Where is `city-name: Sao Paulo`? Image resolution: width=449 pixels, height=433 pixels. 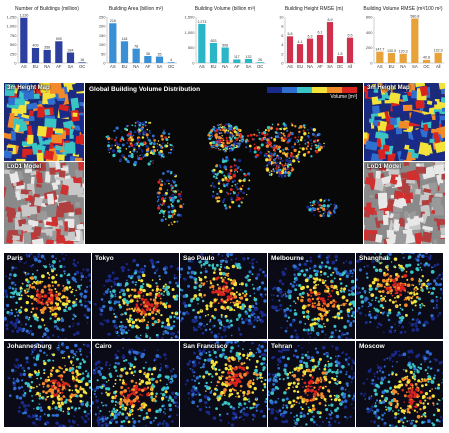
city-name: Sao Paulo is located at coordinates (199, 258).